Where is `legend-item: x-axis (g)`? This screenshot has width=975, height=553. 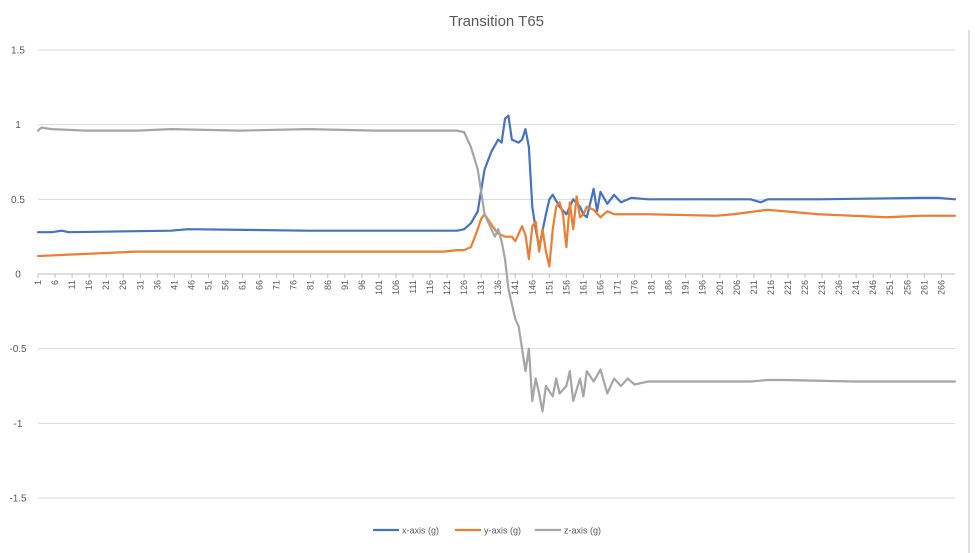
legend-item: x-axis (g) is located at coordinates (406, 531).